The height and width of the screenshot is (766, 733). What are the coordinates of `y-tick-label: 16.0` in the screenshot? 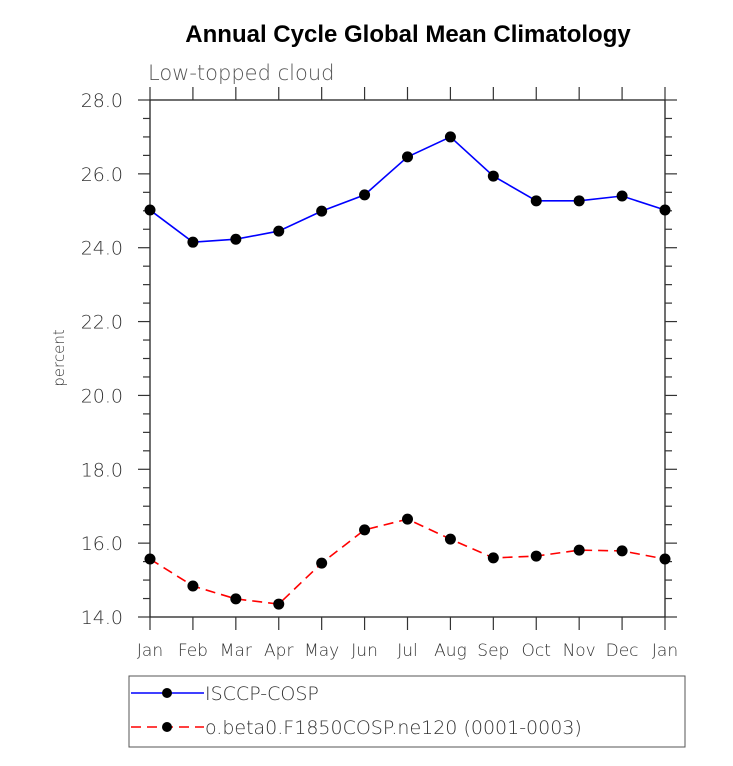 It's located at (102, 544).